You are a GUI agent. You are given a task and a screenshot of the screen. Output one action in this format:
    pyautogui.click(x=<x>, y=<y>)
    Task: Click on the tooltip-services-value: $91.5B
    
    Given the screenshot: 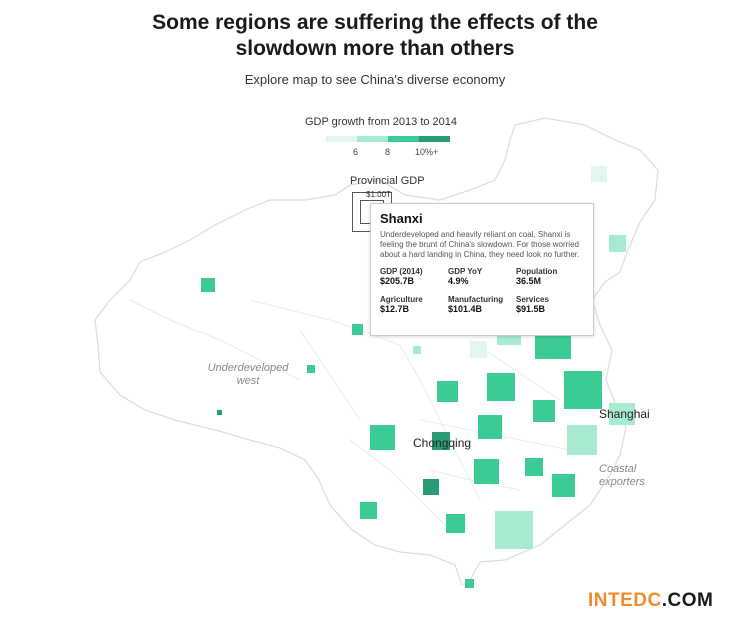 What is the action you would take?
    pyautogui.click(x=531, y=309)
    